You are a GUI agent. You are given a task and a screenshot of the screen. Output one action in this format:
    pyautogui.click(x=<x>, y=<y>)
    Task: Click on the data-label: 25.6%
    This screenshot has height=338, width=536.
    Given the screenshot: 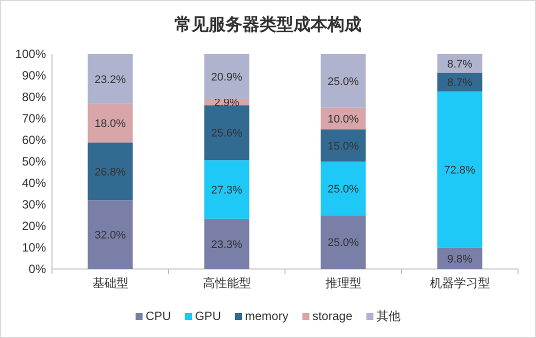 What is the action you would take?
    pyautogui.click(x=227, y=134)
    